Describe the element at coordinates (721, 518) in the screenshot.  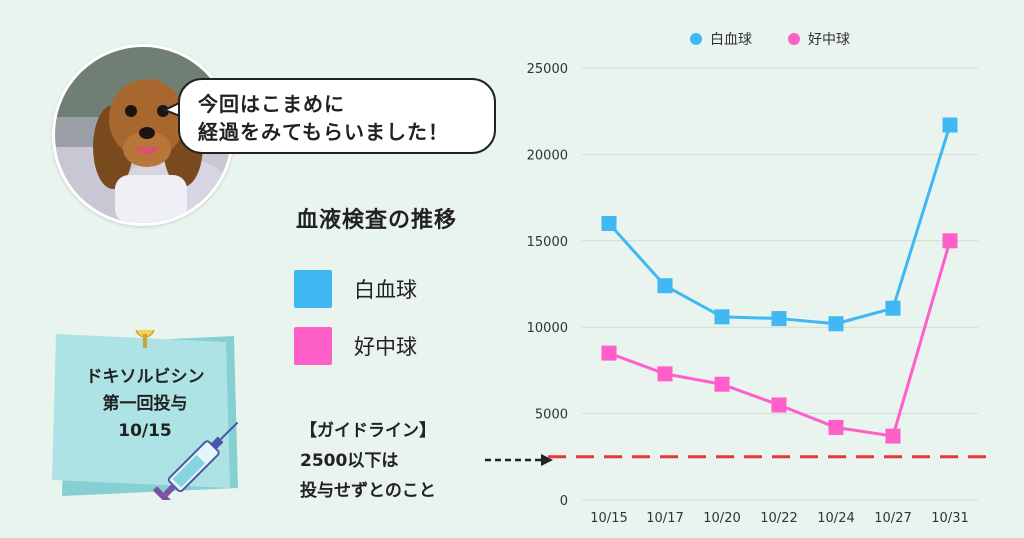
I see `x-tick-label-2: 10/20` at that location.